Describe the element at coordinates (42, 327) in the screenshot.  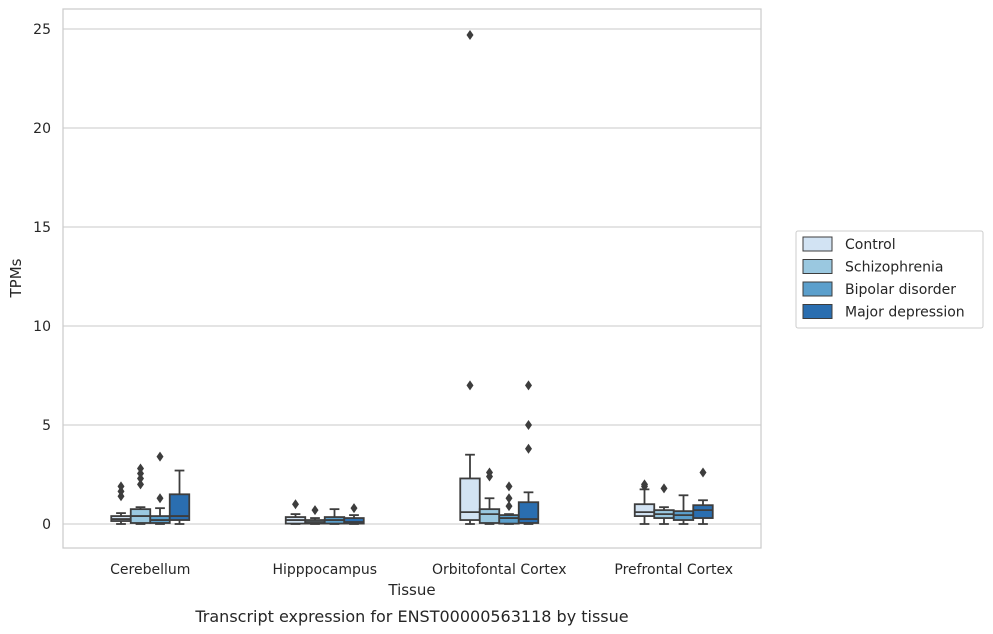
I see `y-tick-label: 10` at that location.